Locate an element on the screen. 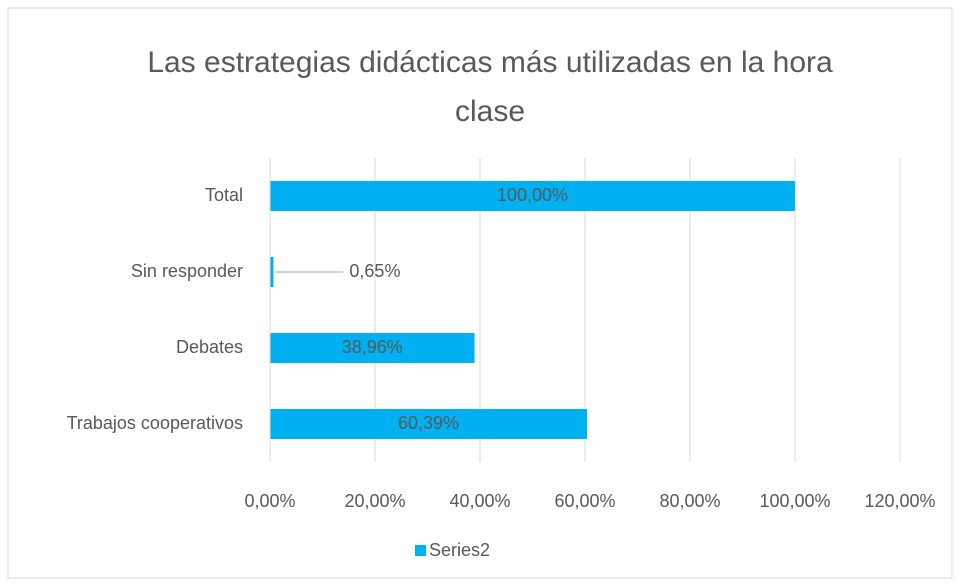  legend-label: Series2 is located at coordinates (459, 550).